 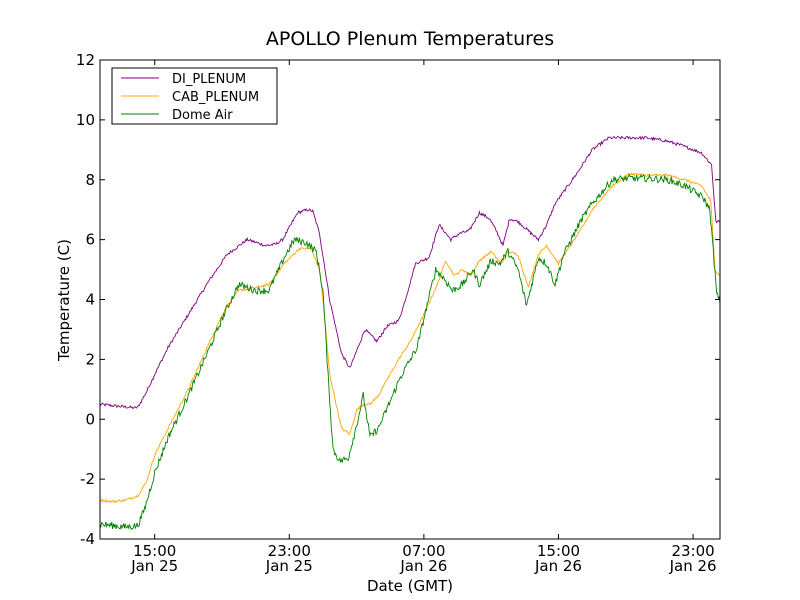 What do you see at coordinates (87, 479) in the screenshot?
I see `y-tick-label: -2` at bounding box center [87, 479].